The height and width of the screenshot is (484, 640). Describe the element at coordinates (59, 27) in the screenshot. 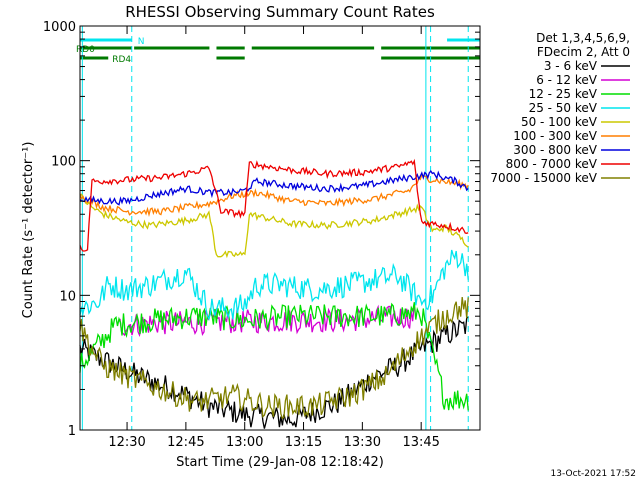

I see `y-tick-label: 1000` at that location.